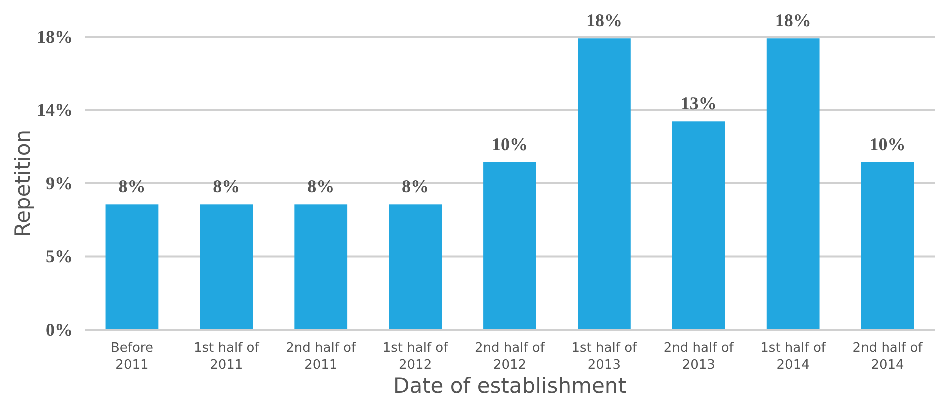  Describe the element at coordinates (55, 36) in the screenshot. I see `y-tick-label: 18%` at that location.